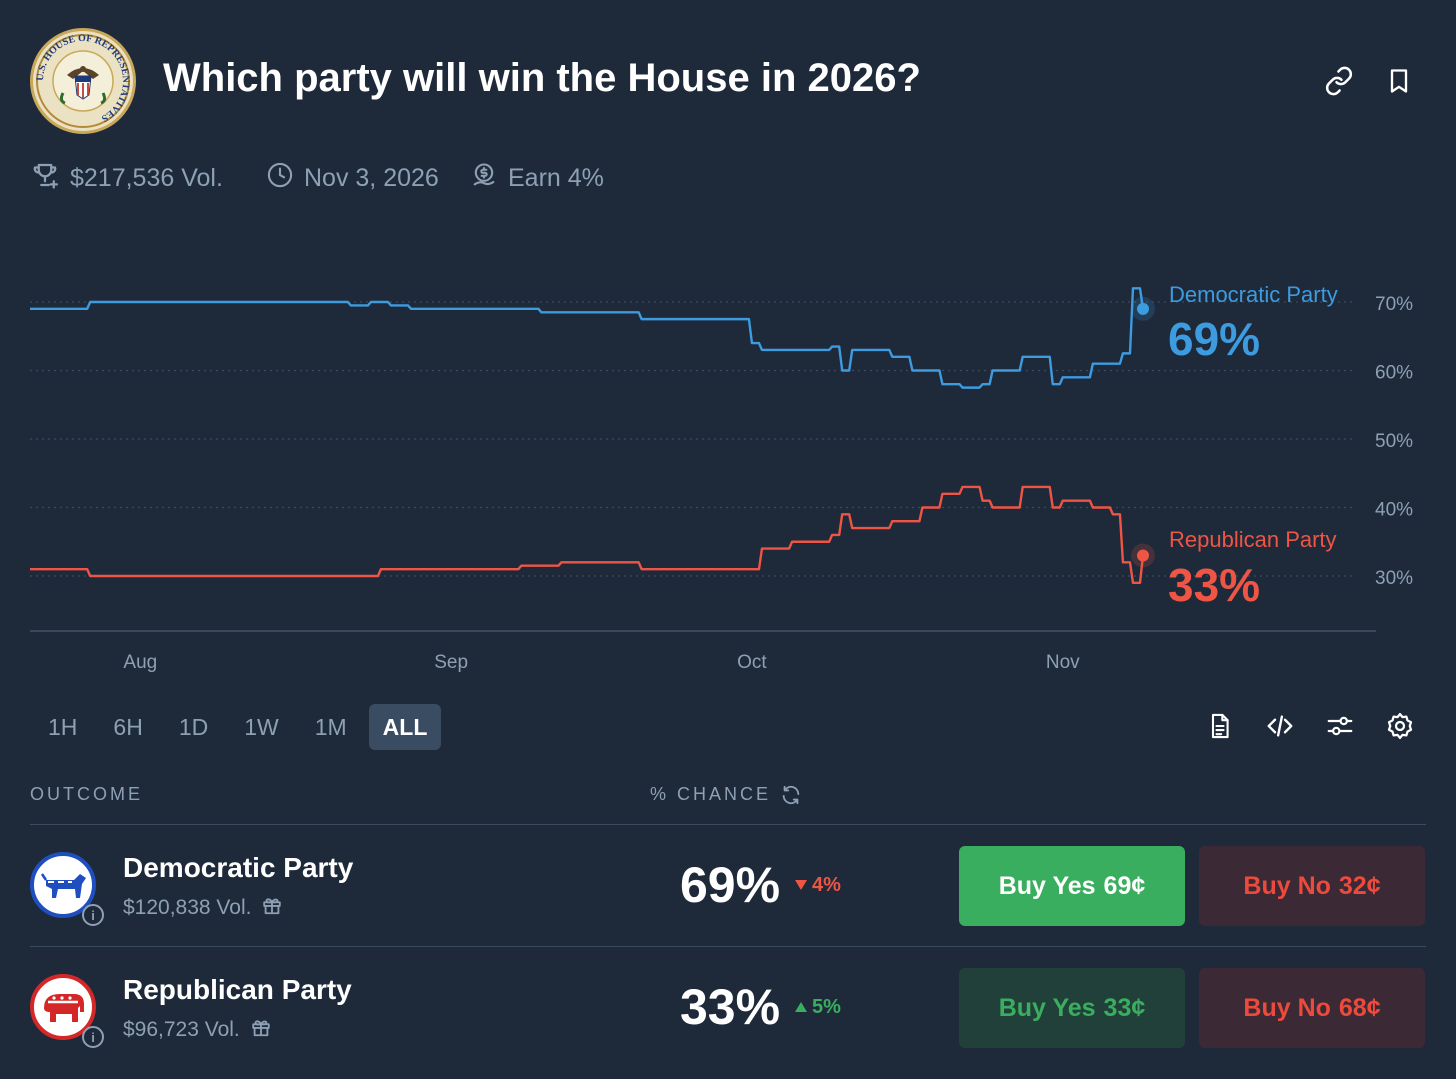 Image resolution: width=1456 pixels, height=1079 pixels. Describe the element at coordinates (1253, 294) in the screenshot. I see `series-legend-label: Democratic Party` at that location.